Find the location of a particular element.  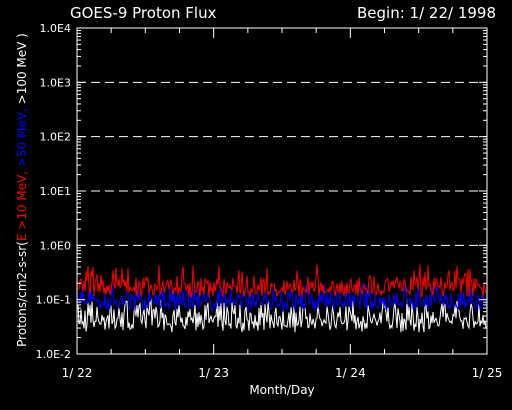

series-traces is located at coordinates (282, 298).